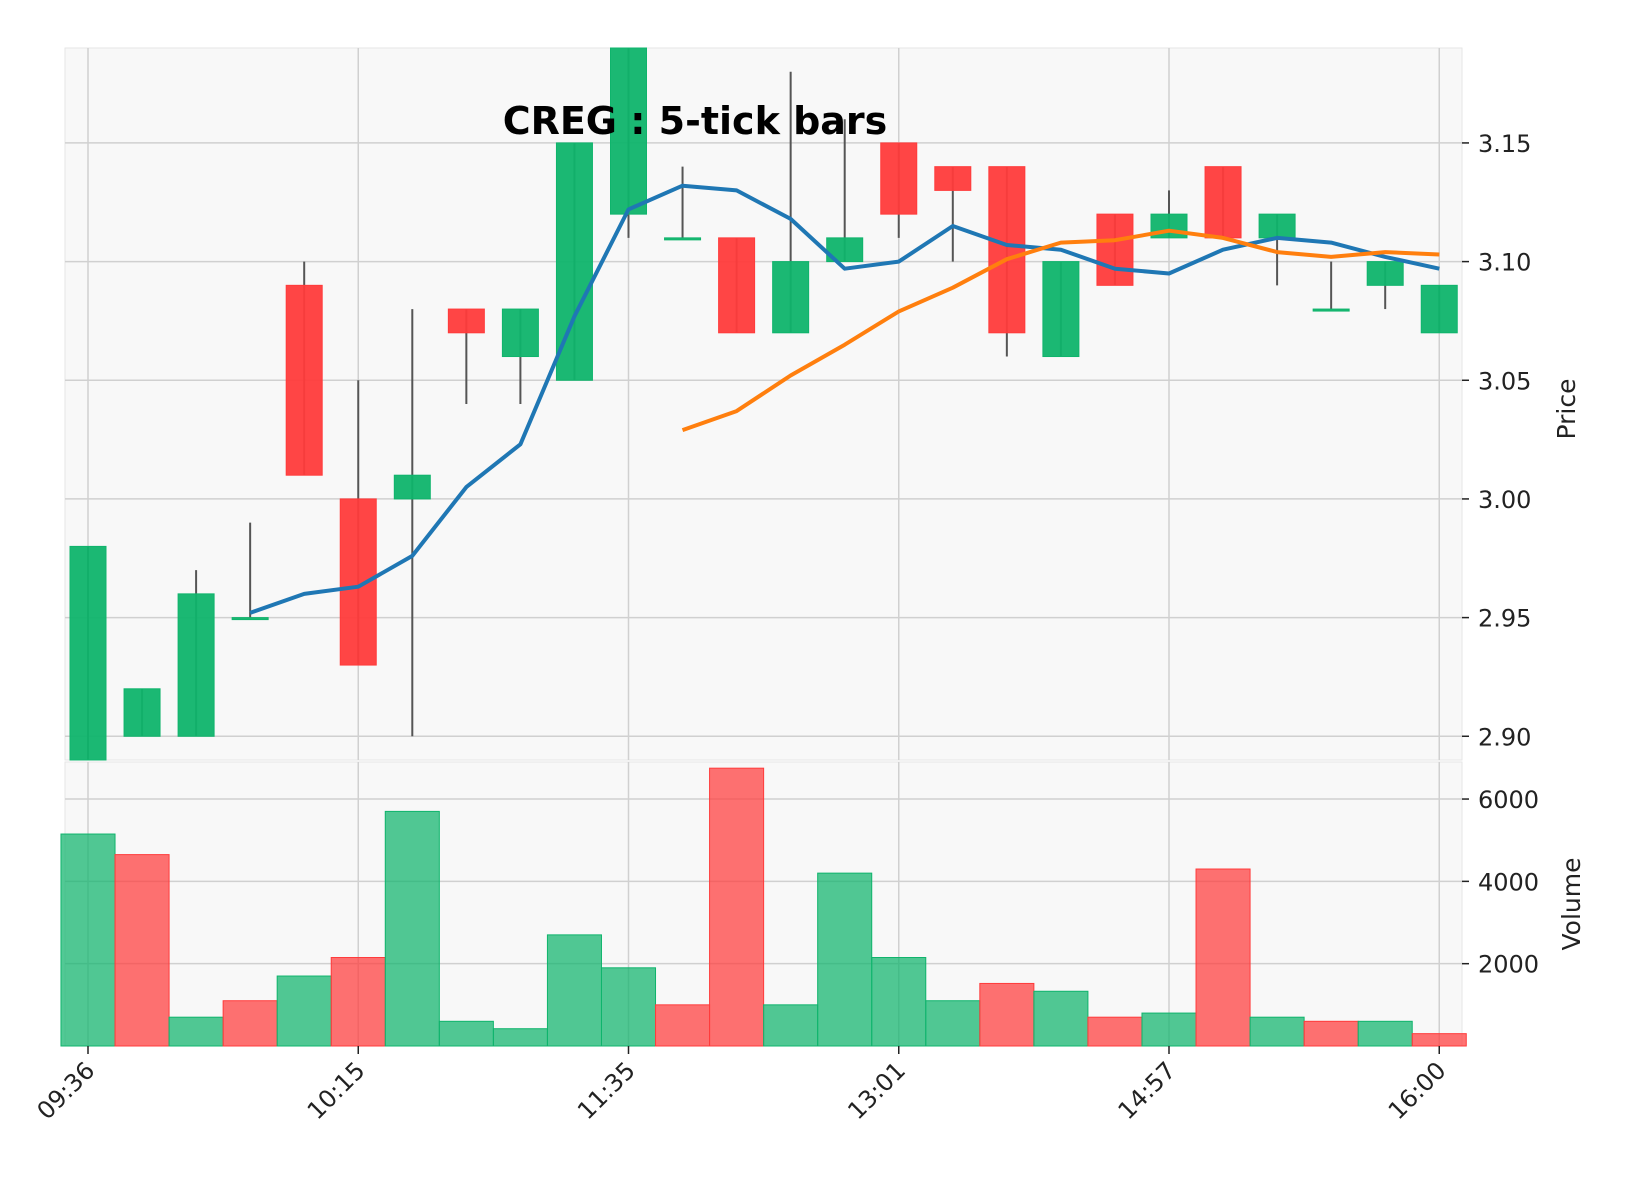  What do you see at coordinates (1508, 882) in the screenshot?
I see `volume-tick-label: 4000` at bounding box center [1508, 882].